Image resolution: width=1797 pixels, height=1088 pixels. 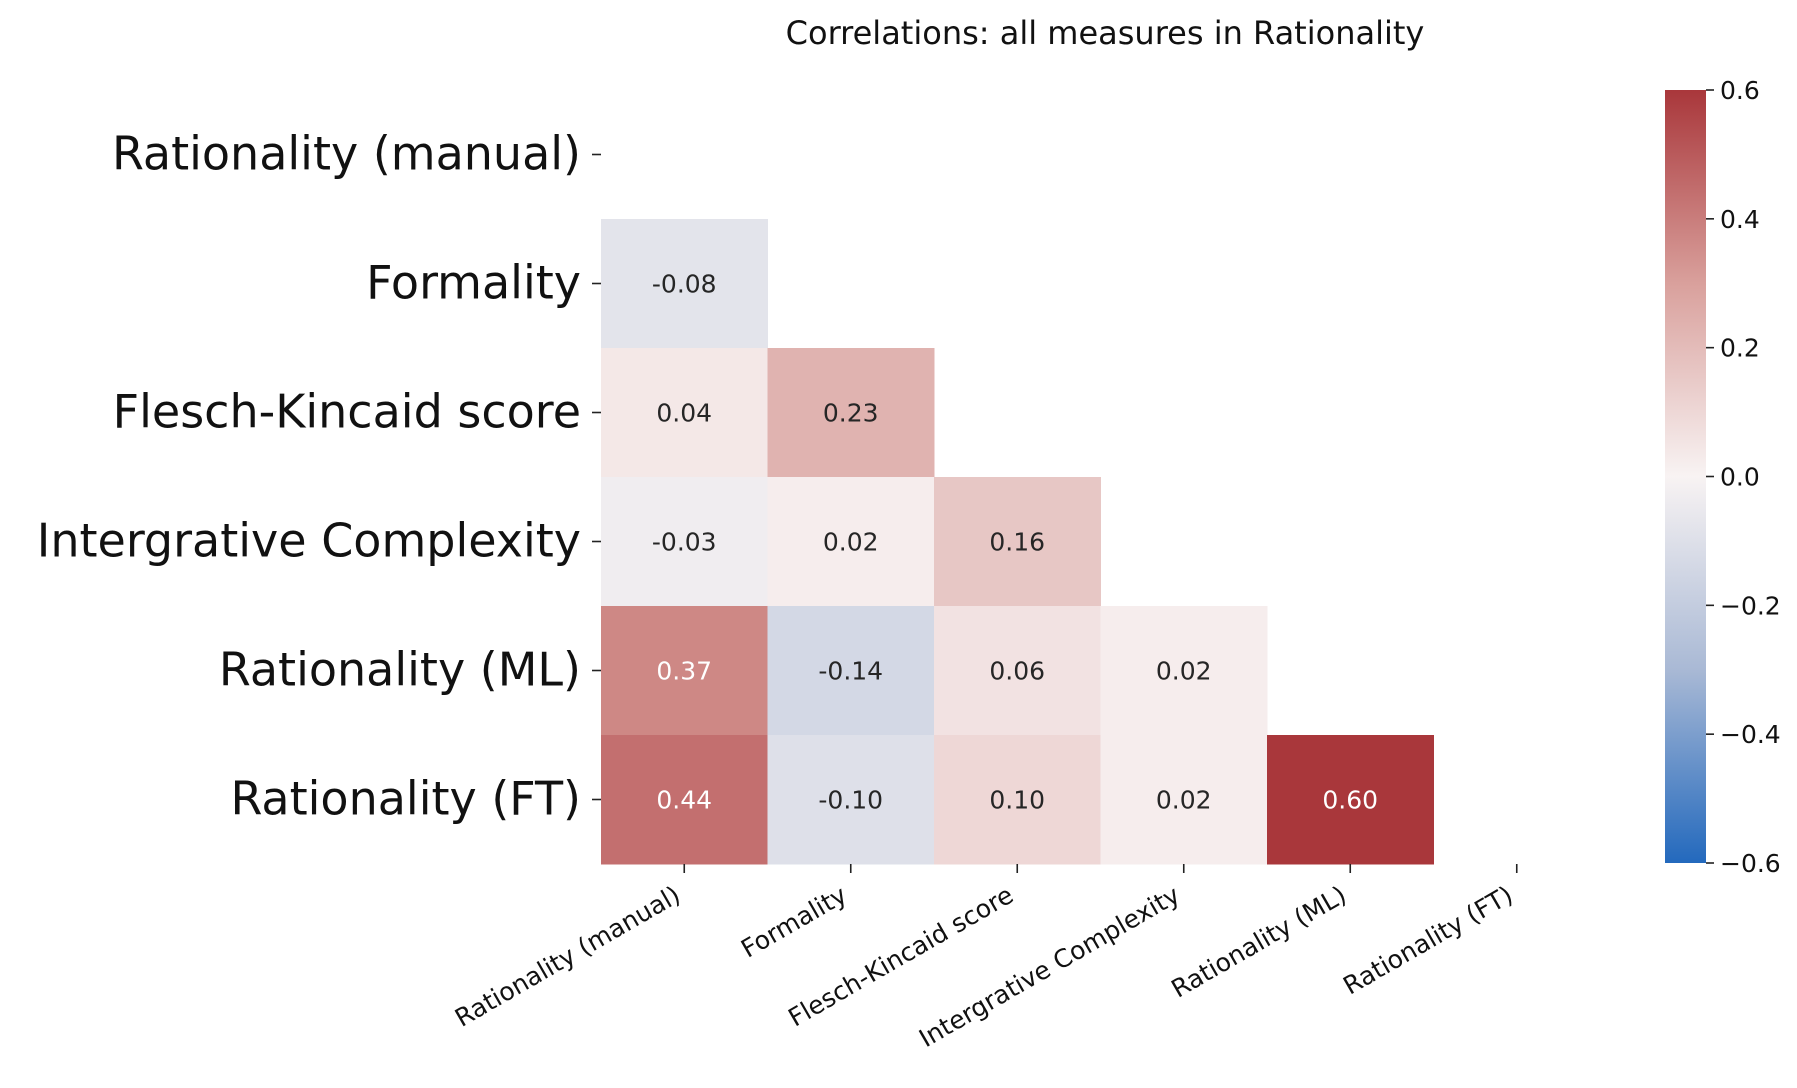 What do you see at coordinates (473, 283) in the screenshot?
I see `row-label: Formality` at bounding box center [473, 283].